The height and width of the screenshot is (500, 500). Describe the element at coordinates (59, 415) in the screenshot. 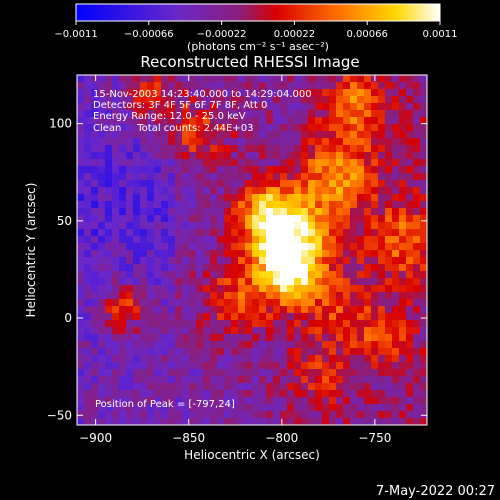

I see `y-tick-label: −50` at that location.